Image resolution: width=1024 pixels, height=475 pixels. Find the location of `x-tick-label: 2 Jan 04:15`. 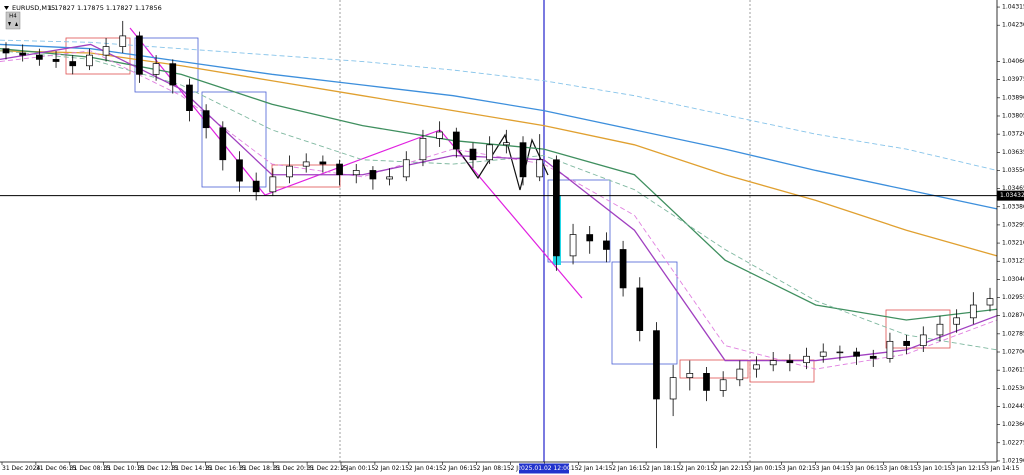

x-tick-label: 2 Jan 04:15 is located at coordinates (426, 468).